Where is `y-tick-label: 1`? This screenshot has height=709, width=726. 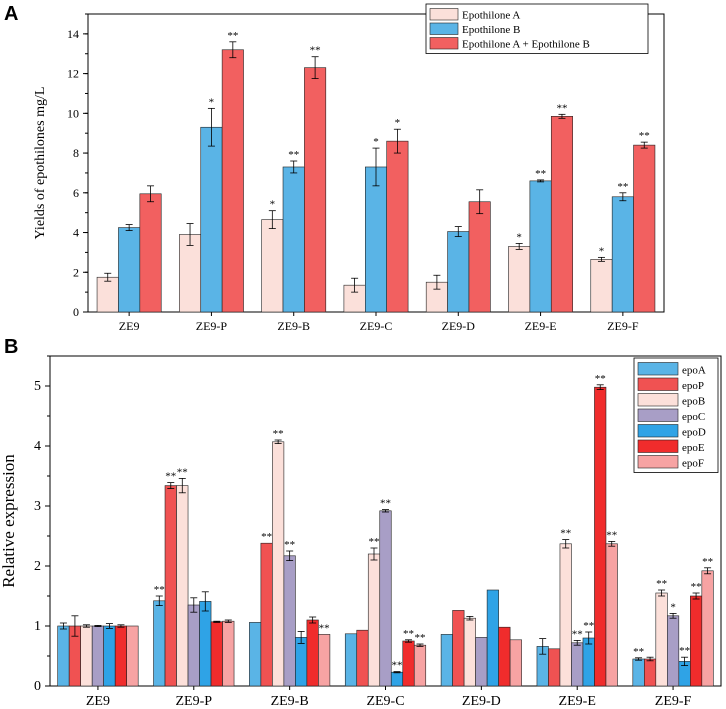
y-tick-label: 1 is located at coordinates (37, 626).